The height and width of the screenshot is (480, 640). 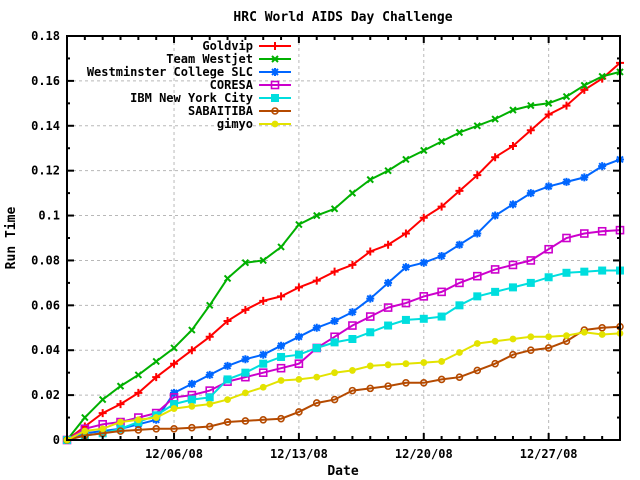 What do you see at coordinates (174, 454) in the screenshot?
I see `x-tick-label: 12/06/08` at bounding box center [174, 454].